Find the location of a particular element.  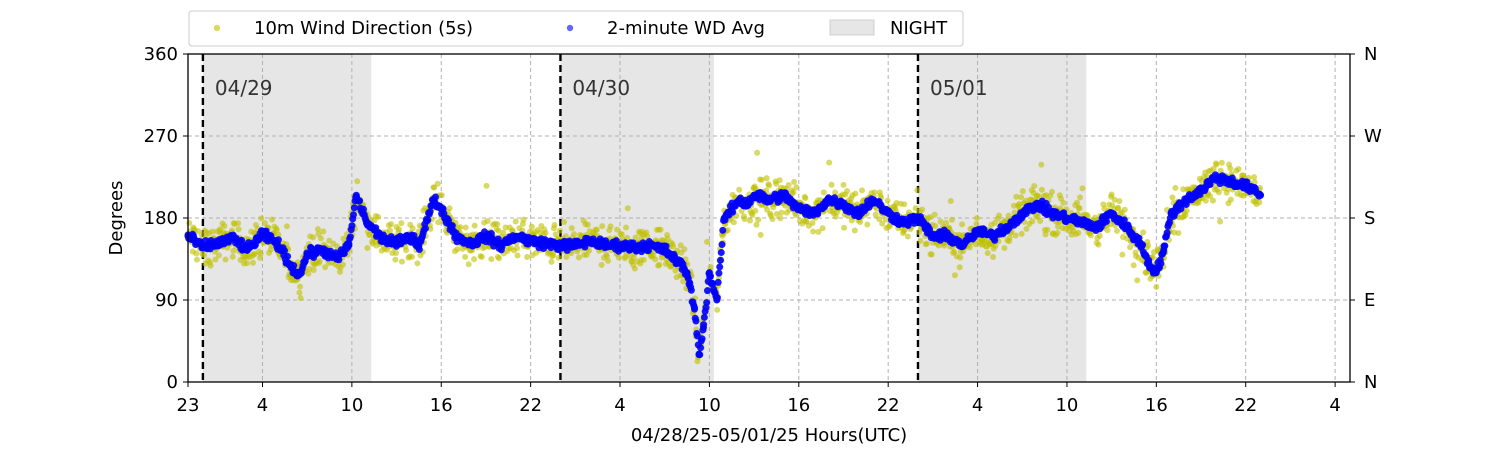

y2-tick-label: E is located at coordinates (1369, 300).